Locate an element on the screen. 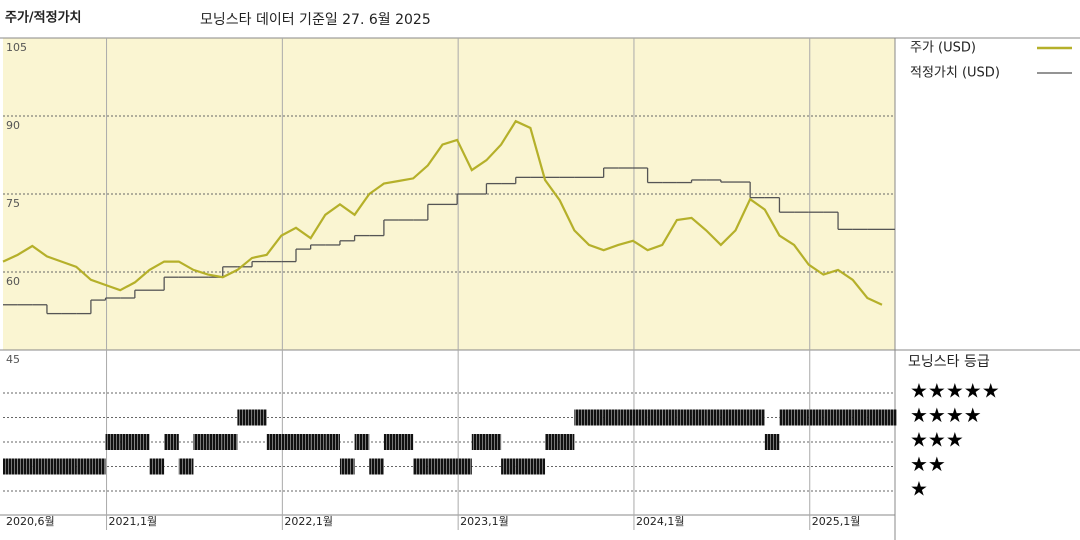 This screenshot has height=540, width=1080. x-tick-label: 2024,1월 is located at coordinates (660, 521).